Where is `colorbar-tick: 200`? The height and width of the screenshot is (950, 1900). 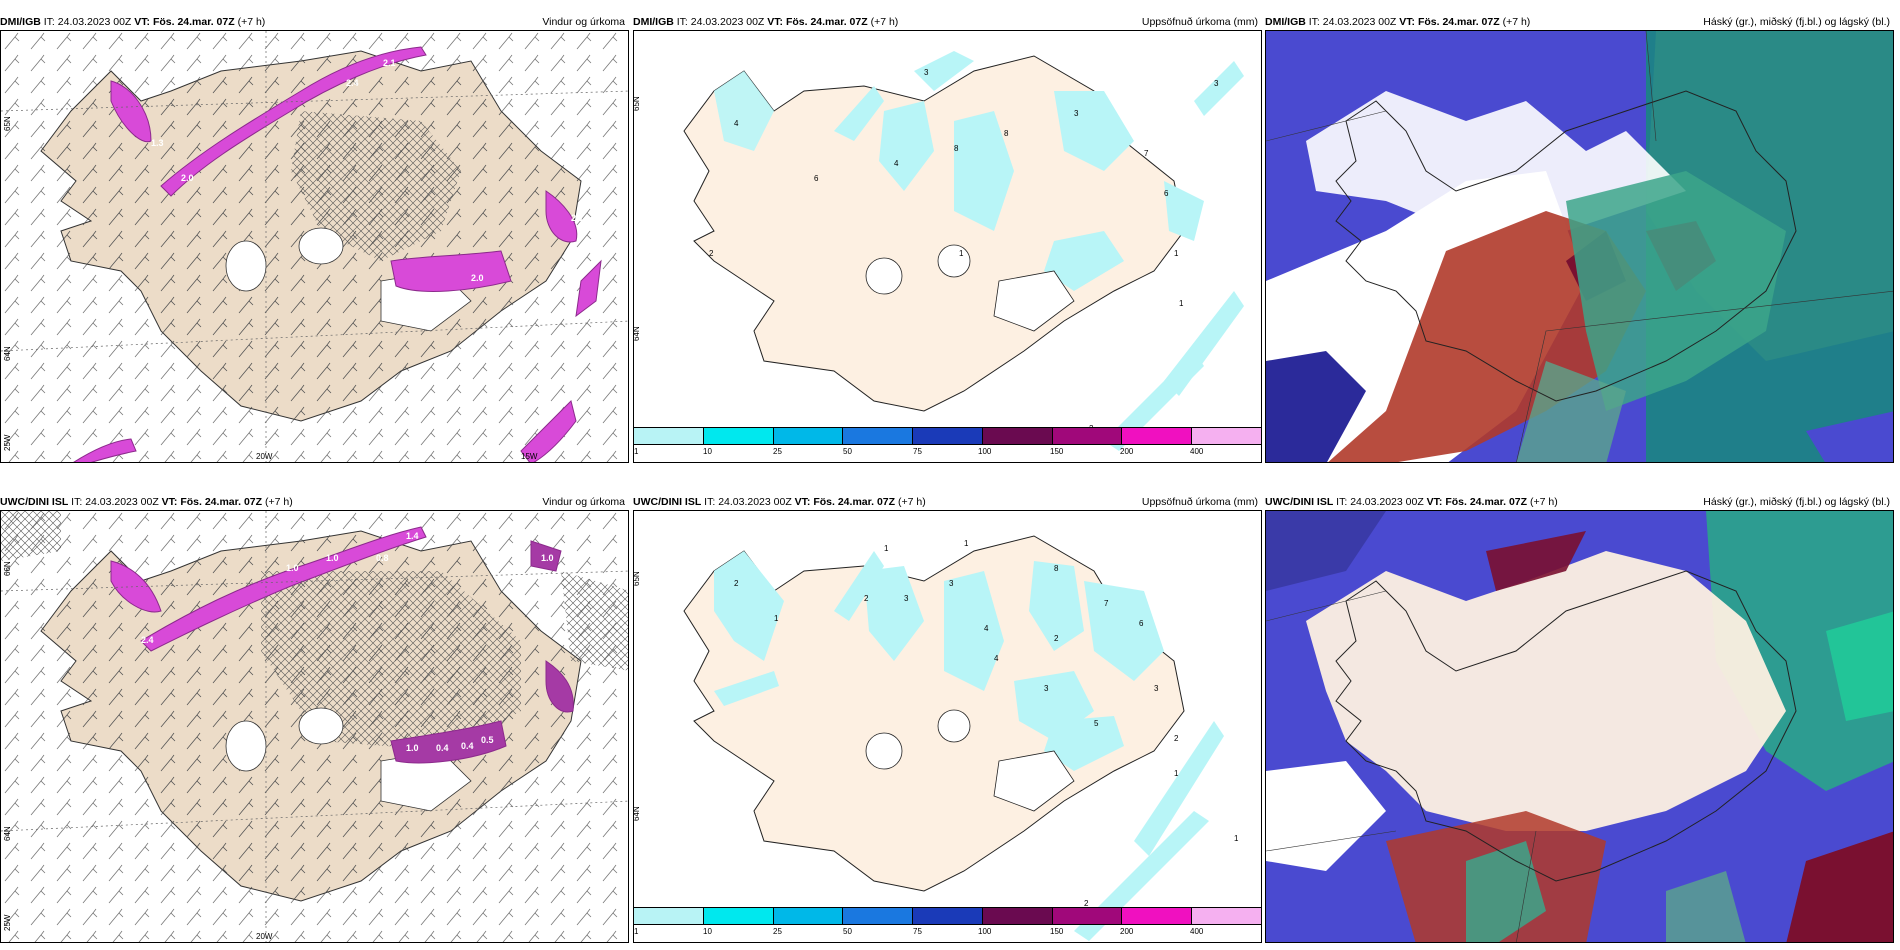 colorbar-tick: 200 is located at coordinates (1127, 451).